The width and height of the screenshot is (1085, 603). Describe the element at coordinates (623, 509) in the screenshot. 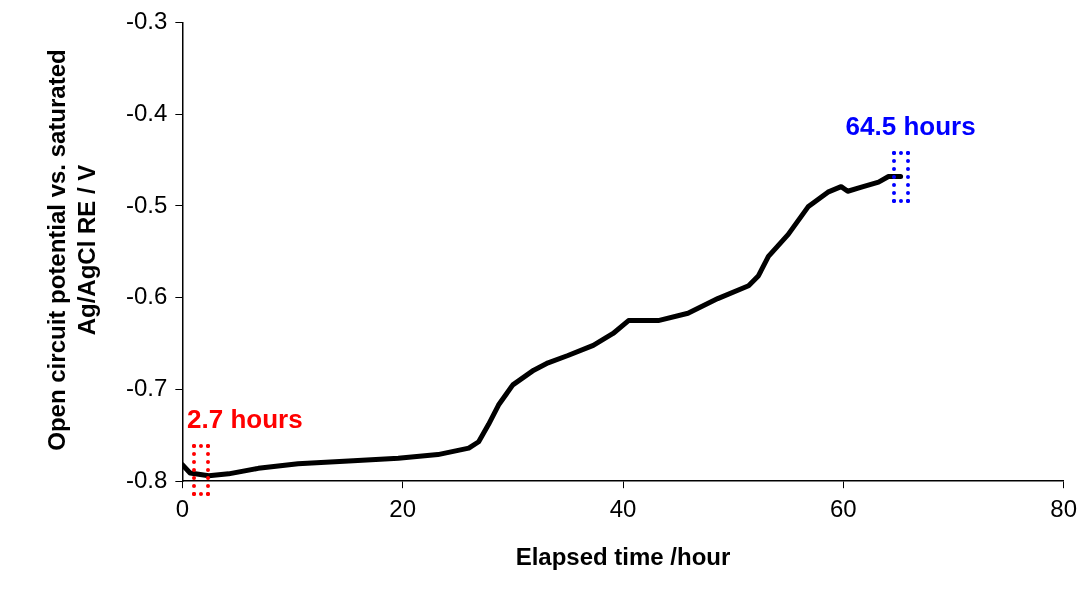

I see `x-tick-label: 40` at that location.